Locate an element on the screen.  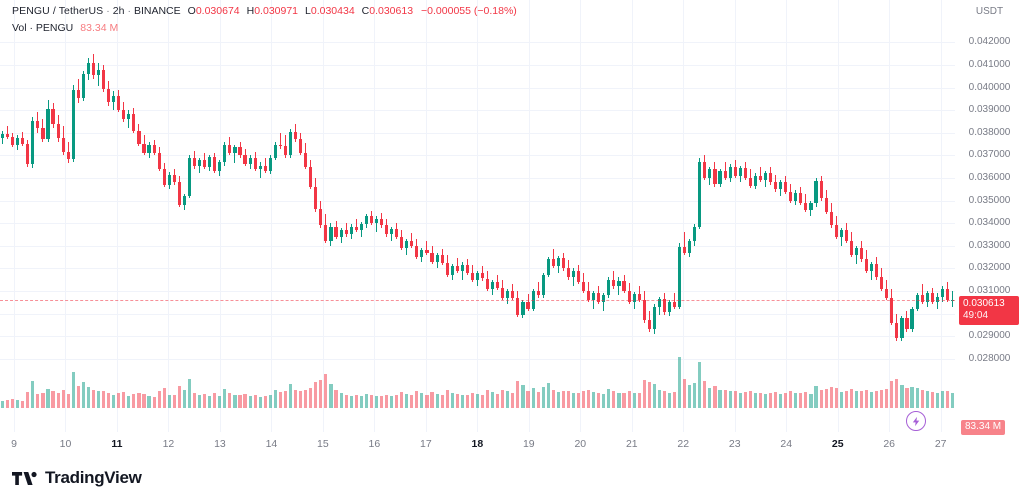
price-tick: 0.029000 is located at coordinates (989, 336).